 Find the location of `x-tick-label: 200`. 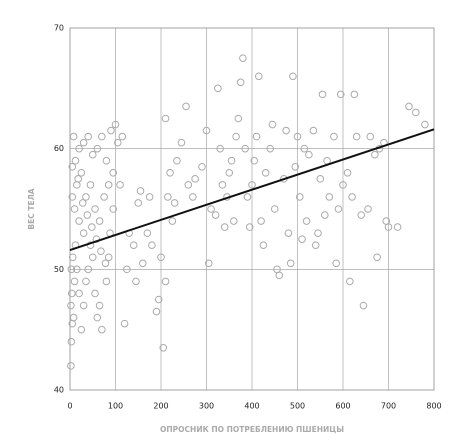

x-tick-label: 200 is located at coordinates (160, 406).